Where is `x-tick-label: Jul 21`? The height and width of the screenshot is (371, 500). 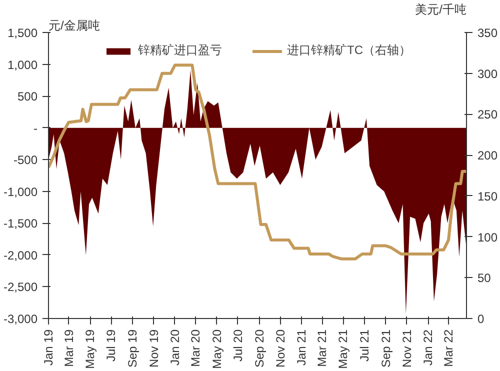 x-tick-label: Jul 21 is located at coordinates (364, 345).